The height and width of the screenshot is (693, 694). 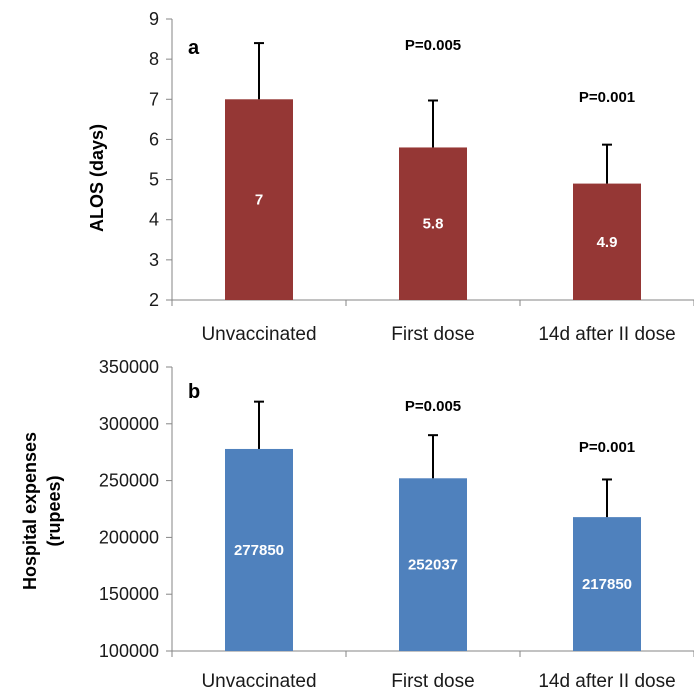 I want to click on y-tick-label: 300000, so click(x=129, y=424).